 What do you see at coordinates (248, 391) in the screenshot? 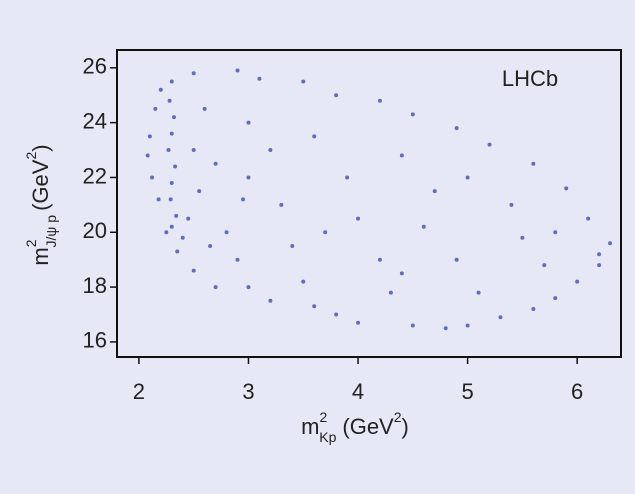
I see `x-tick-label: 3` at bounding box center [248, 391].